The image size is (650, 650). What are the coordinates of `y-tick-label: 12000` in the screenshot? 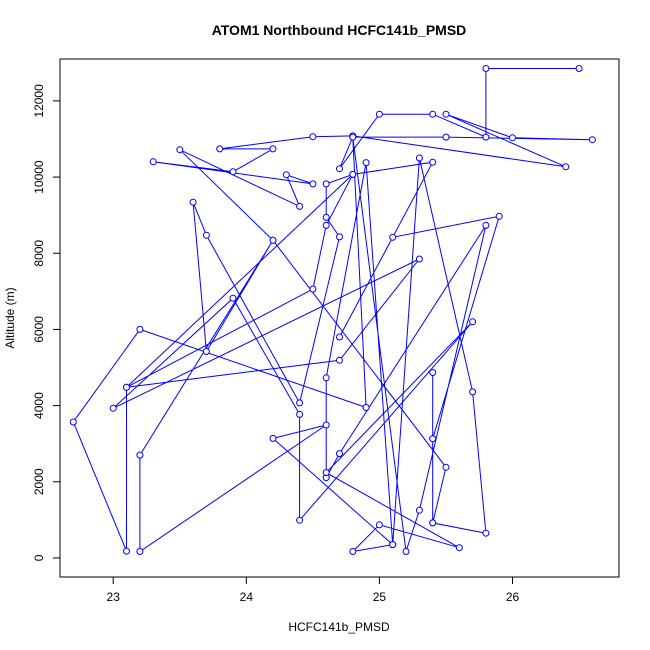 It's located at (39, 101).